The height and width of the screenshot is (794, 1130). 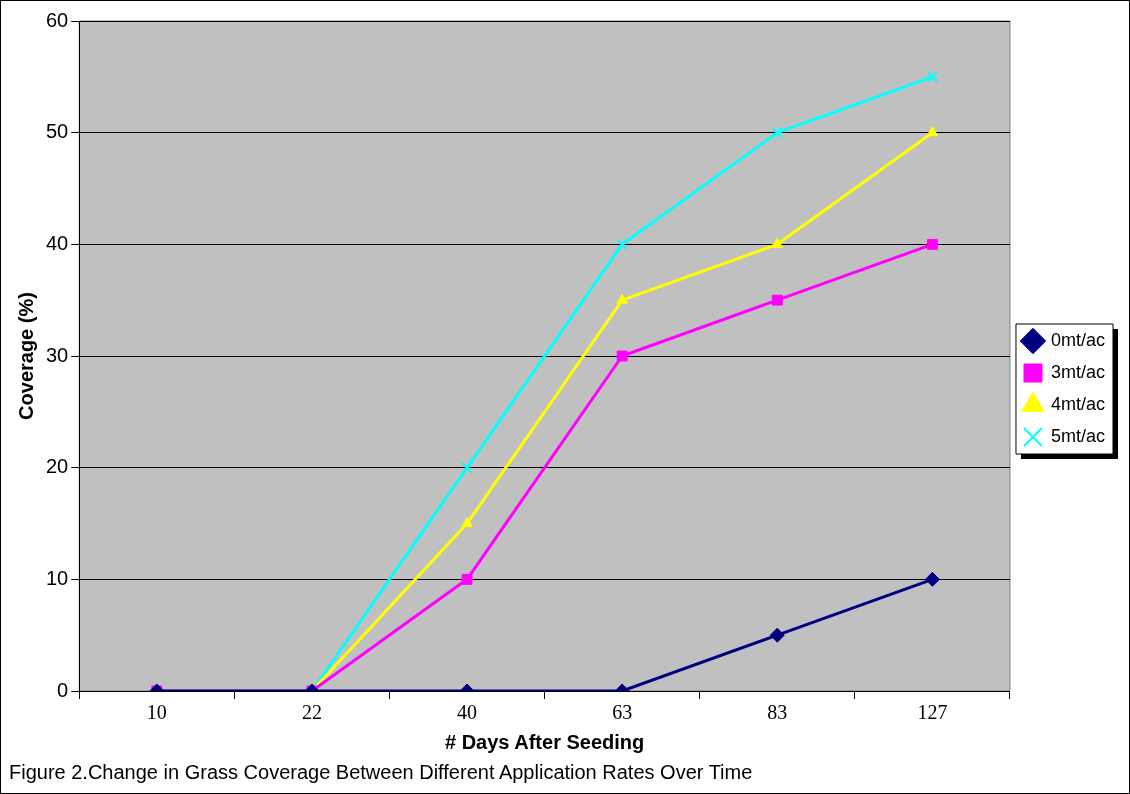 What do you see at coordinates (57, 354) in the screenshot?
I see `y-tick-label: 30` at bounding box center [57, 354].